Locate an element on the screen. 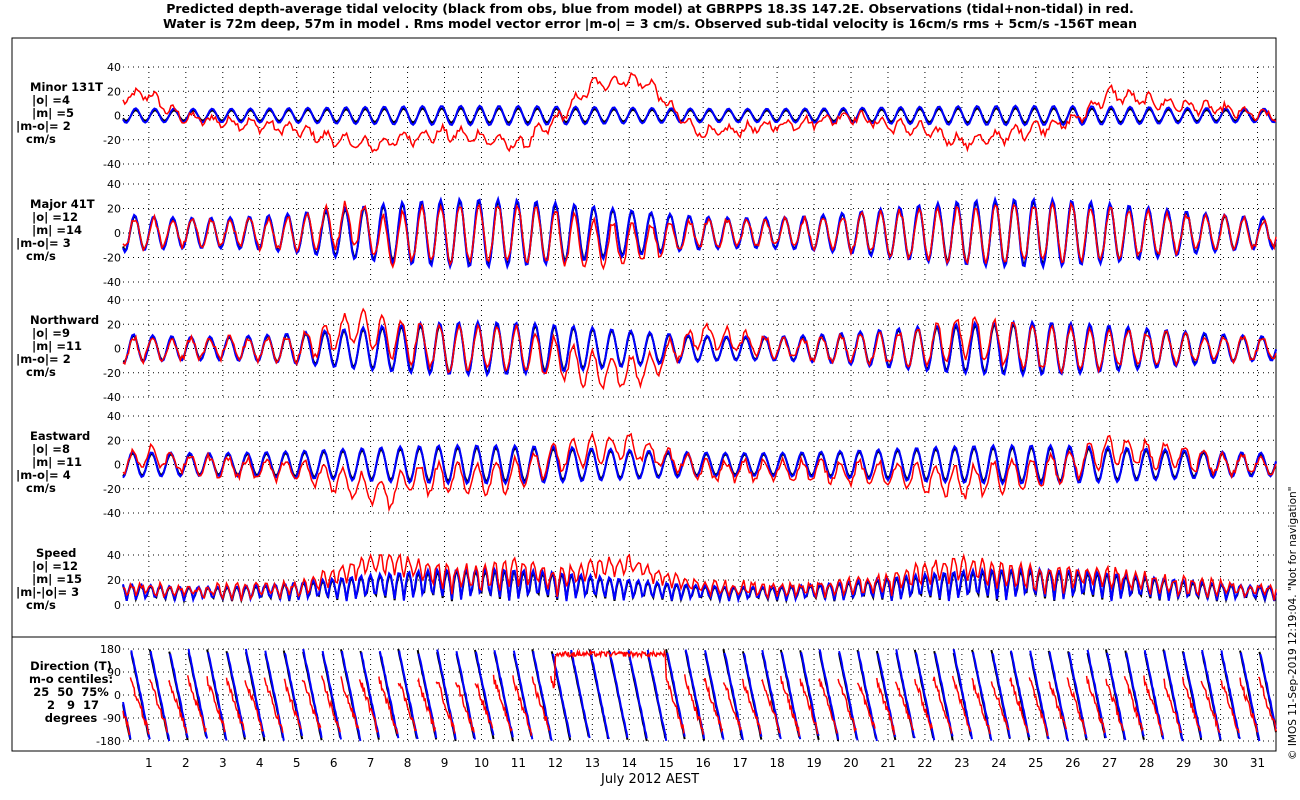 This screenshot has height=800, width=1300. y-tick-labels: -180 -90 0 90 180 is located at coordinates (108, 695).